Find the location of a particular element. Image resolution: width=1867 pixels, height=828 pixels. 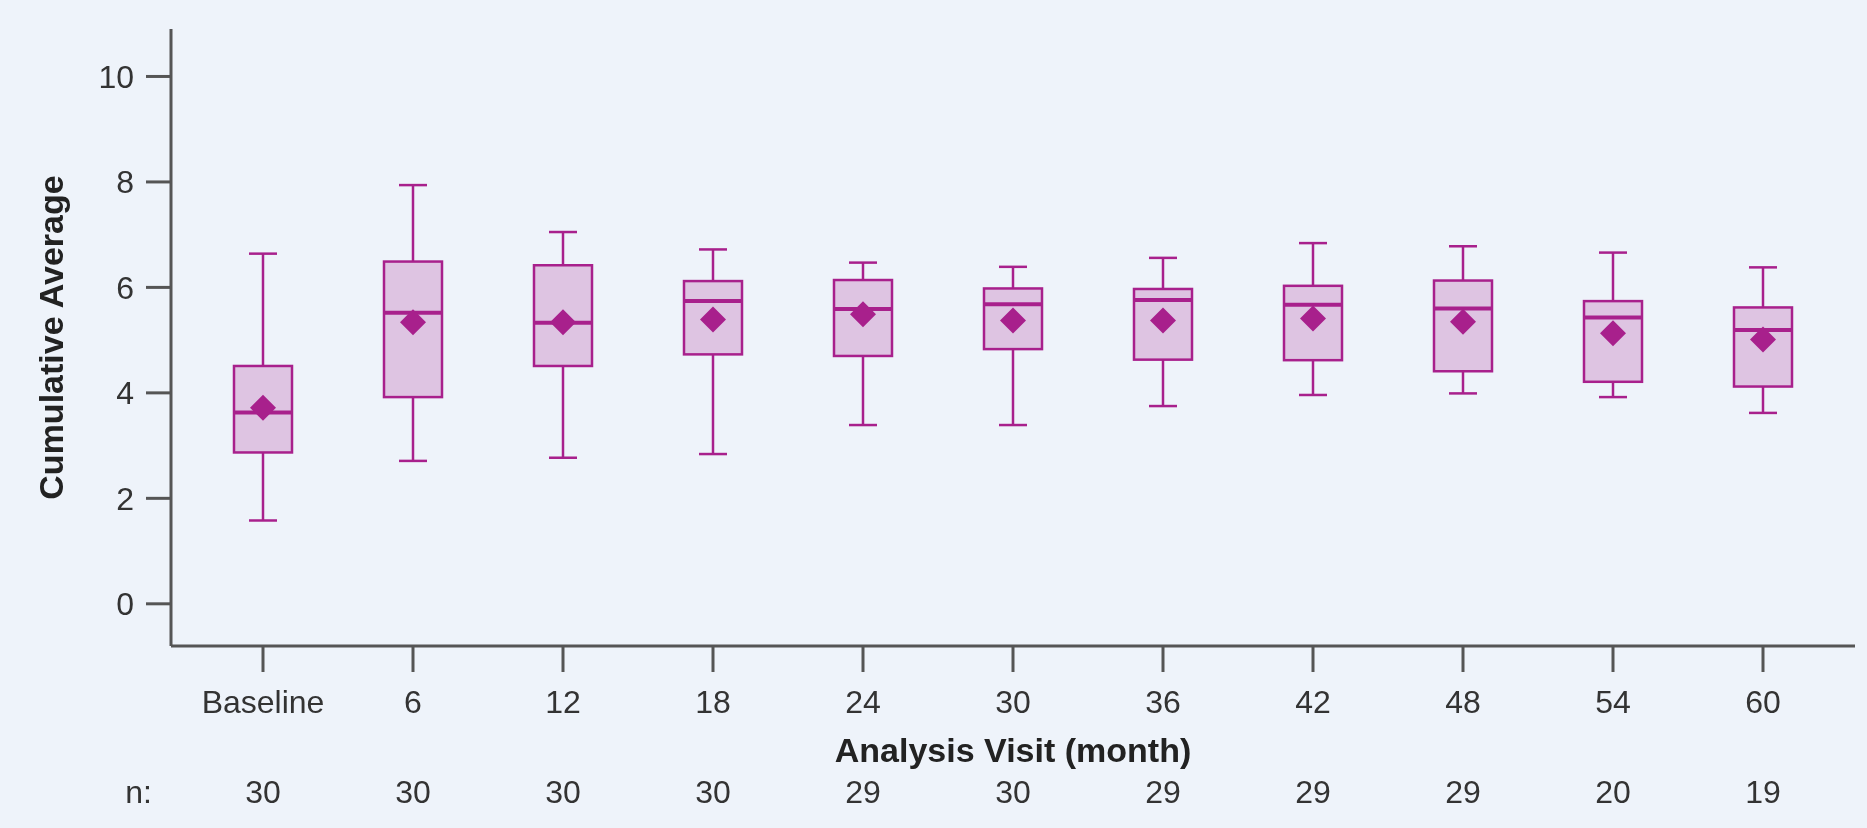

x-tick-label: 18 is located at coordinates (713, 701).